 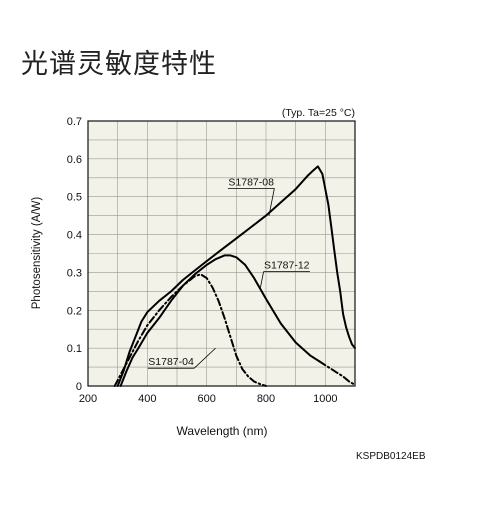 What do you see at coordinates (74, 198) in the screenshot?
I see `y-tick-label: 0.5` at bounding box center [74, 198].